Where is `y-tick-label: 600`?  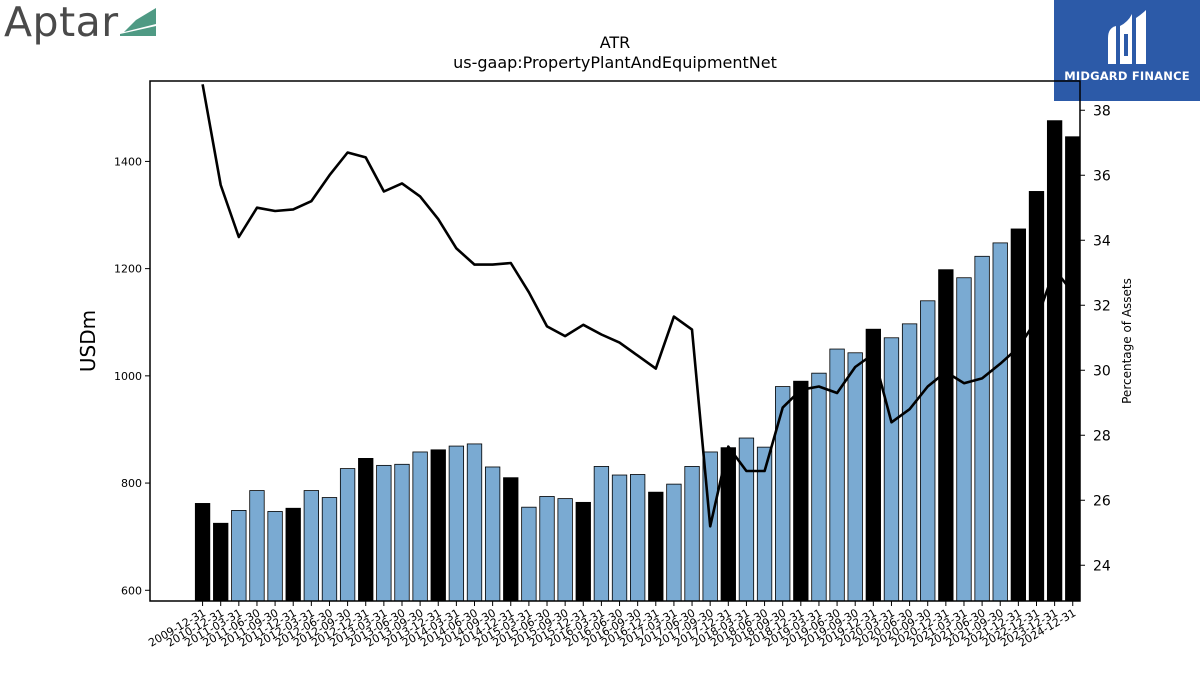 y-tick-label: 600 is located at coordinates (131, 590).